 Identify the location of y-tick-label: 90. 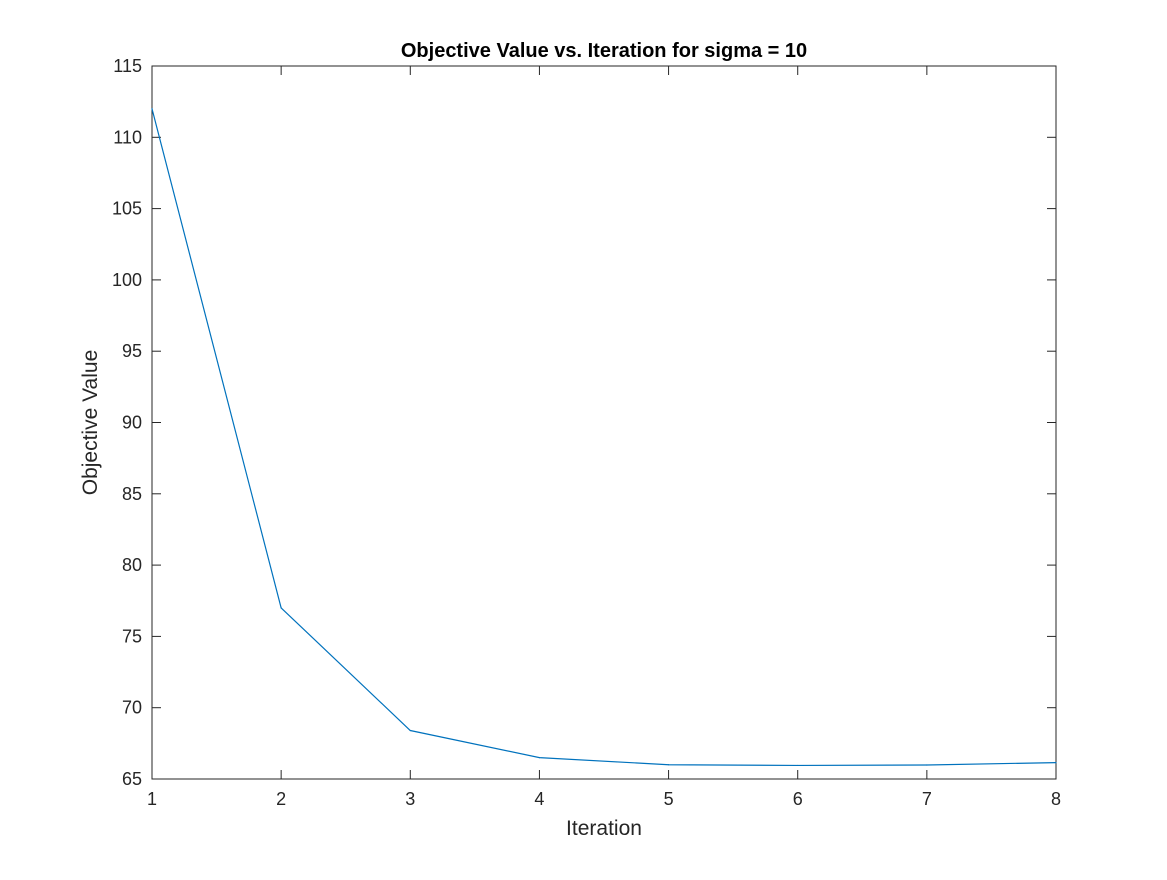
(132, 423).